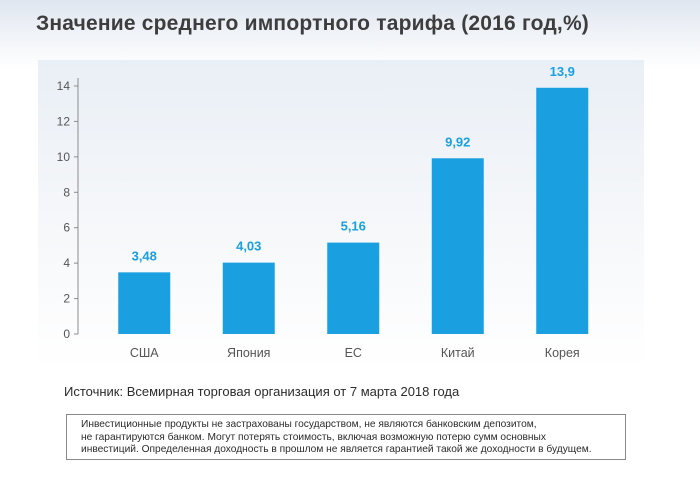 Image resolution: width=700 pixels, height=480 pixels. Describe the element at coordinates (248, 353) in the screenshot. I see `x-category-label: Япония` at that location.